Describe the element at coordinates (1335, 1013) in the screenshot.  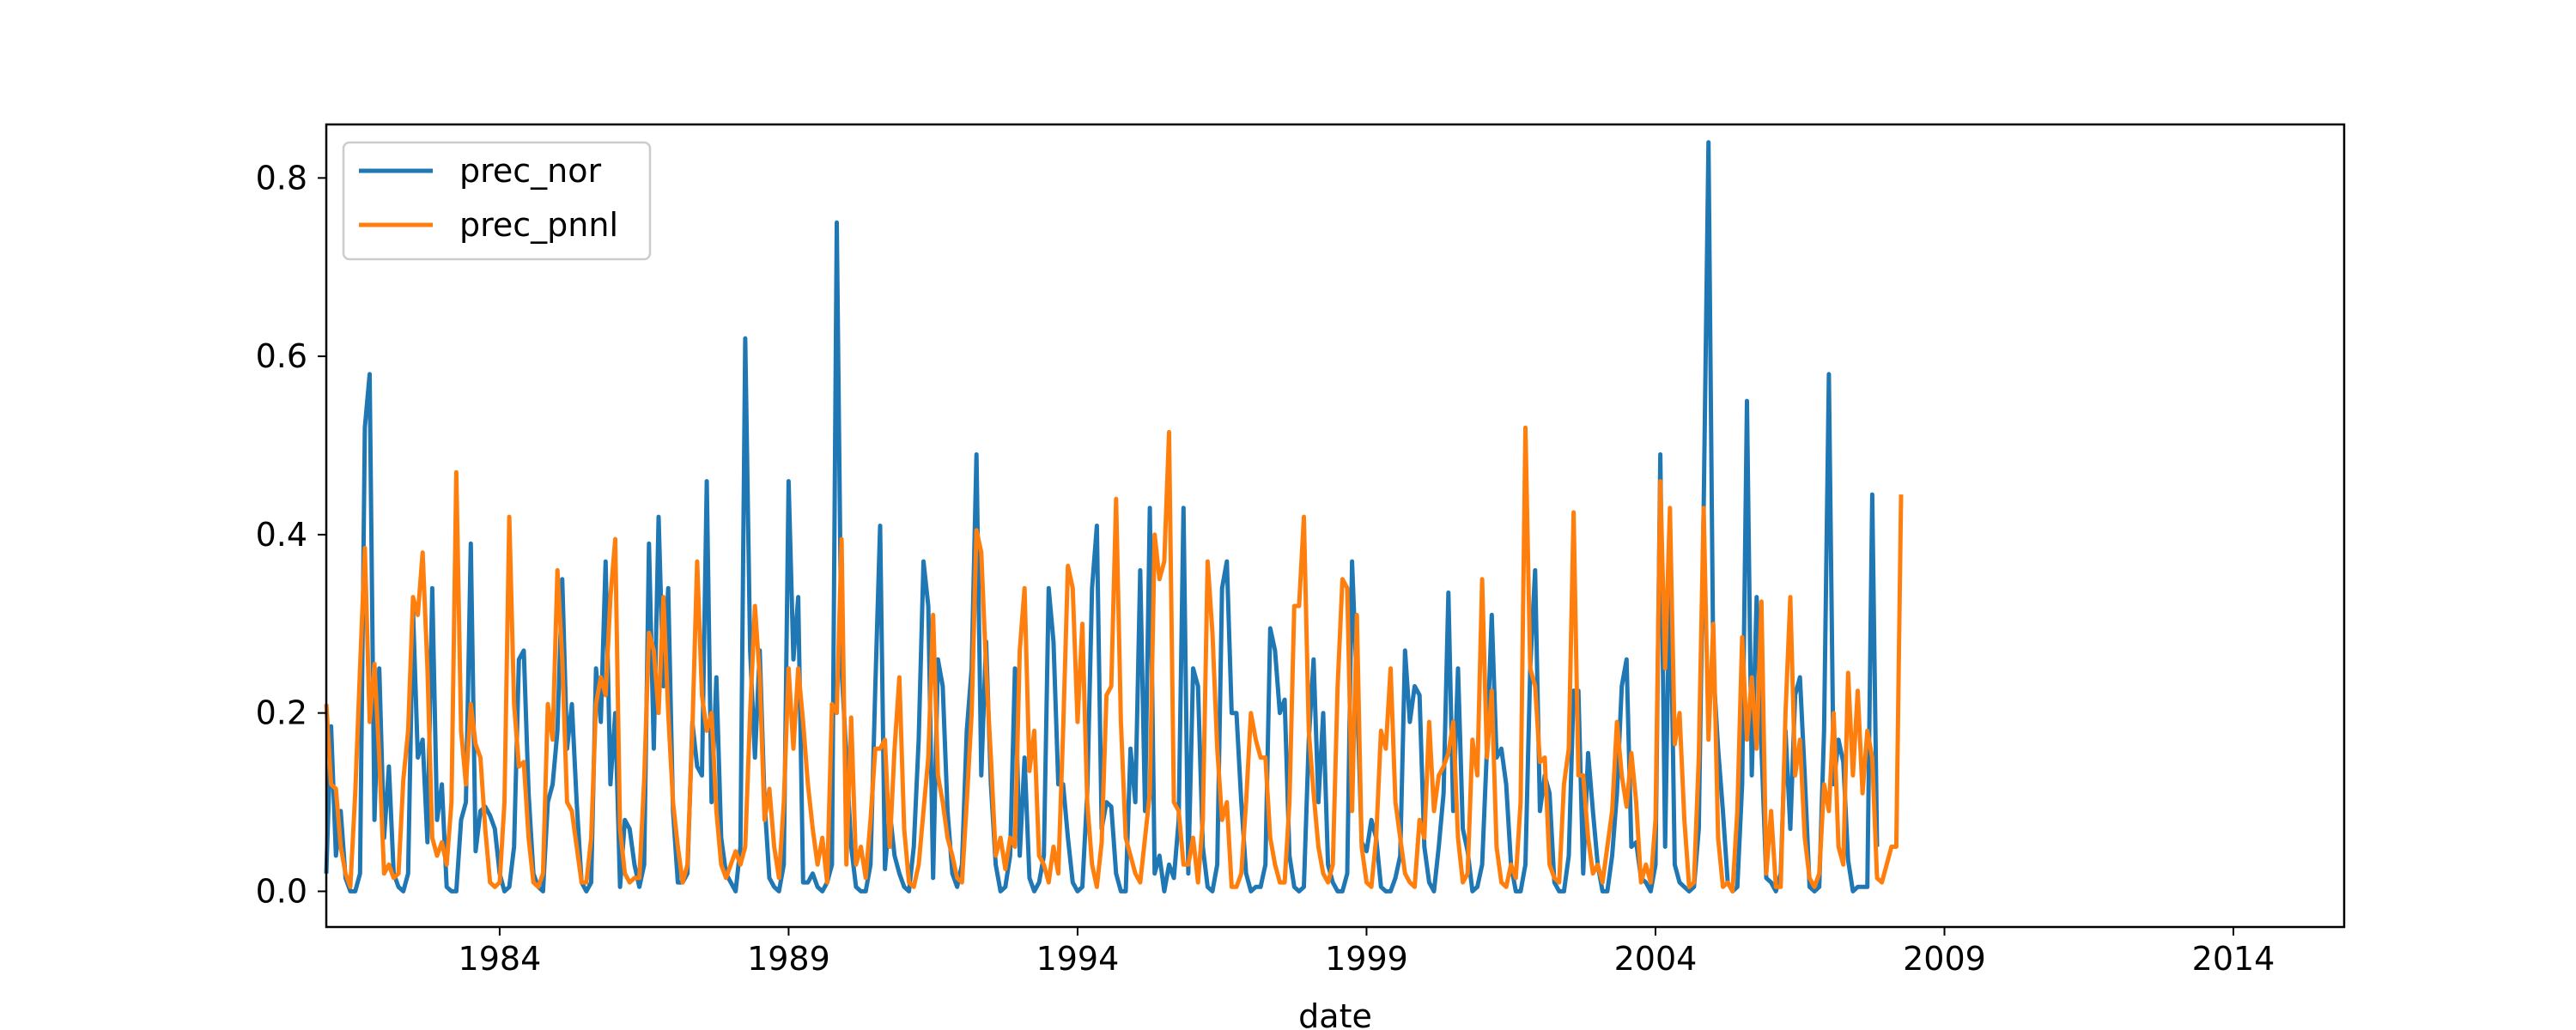
I see `x-axis-label: date` at that location.